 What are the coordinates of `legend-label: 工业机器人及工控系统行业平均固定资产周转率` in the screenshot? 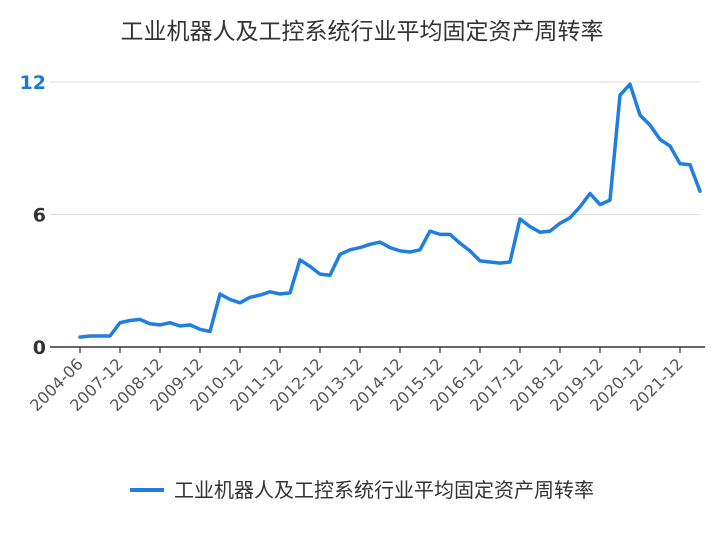 It's located at (384, 490).